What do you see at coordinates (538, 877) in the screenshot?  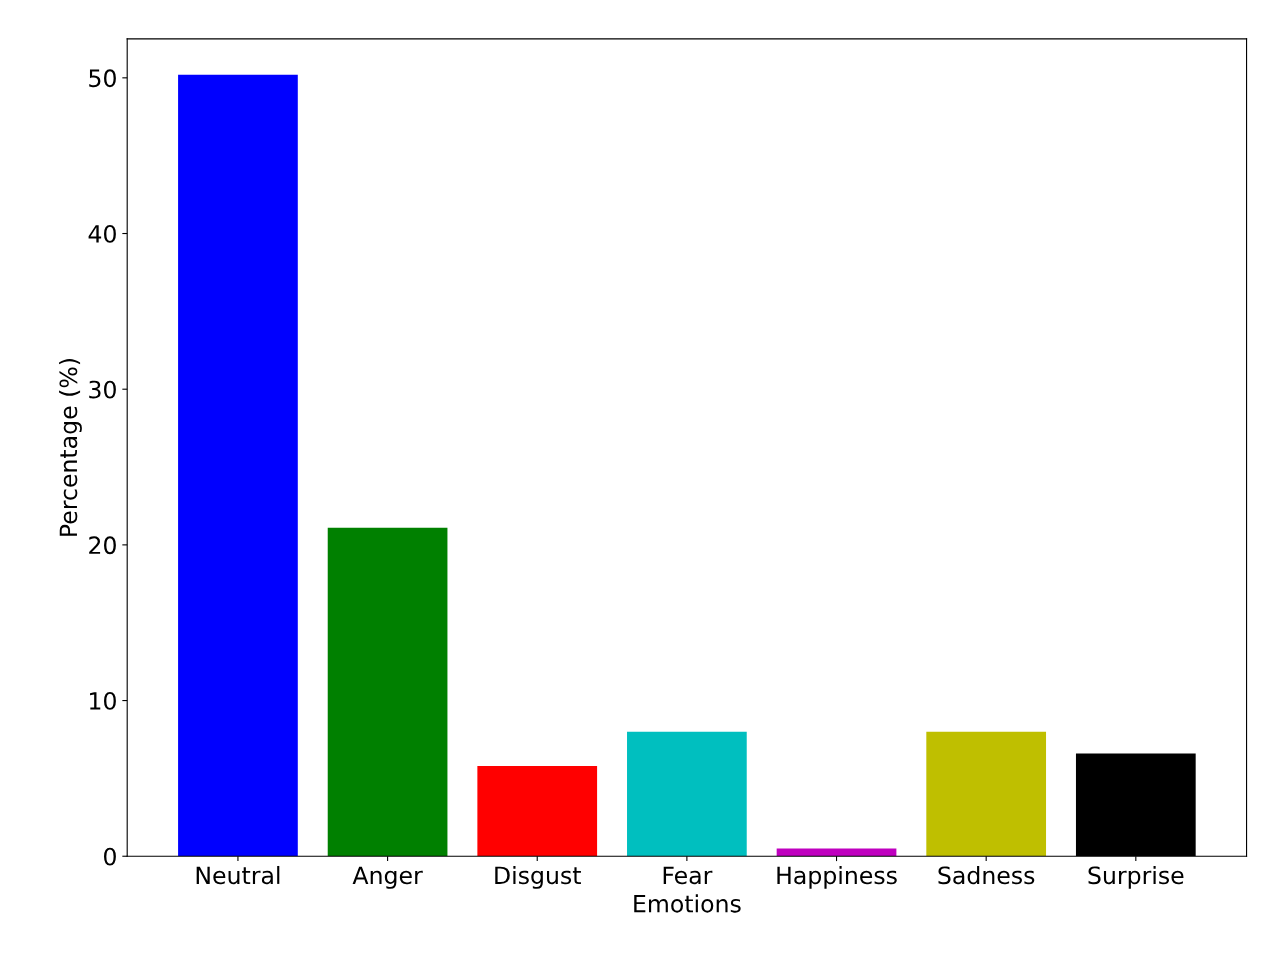 I see `x-tick-label: Disgust` at bounding box center [538, 877].